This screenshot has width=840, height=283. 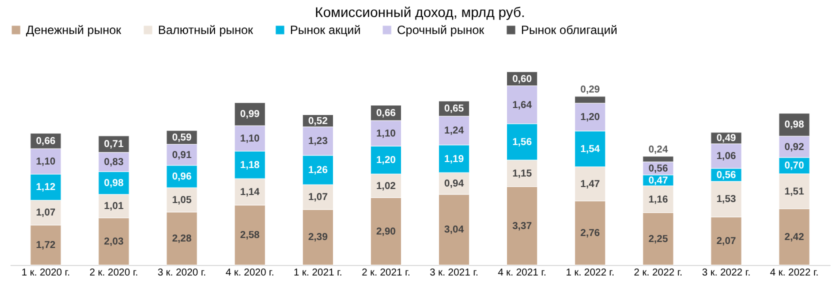 What do you see at coordinates (658, 239) in the screenshot?
I see `data-label: 2,25` at bounding box center [658, 239].